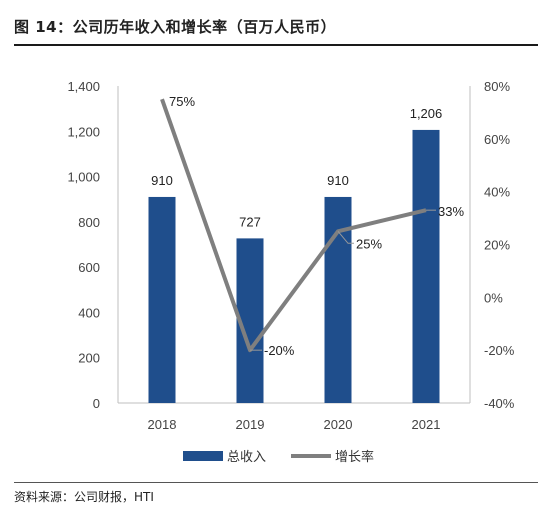 This screenshot has width=546, height=512. I want to click on left-tick-label: 1,200, so click(83, 131).